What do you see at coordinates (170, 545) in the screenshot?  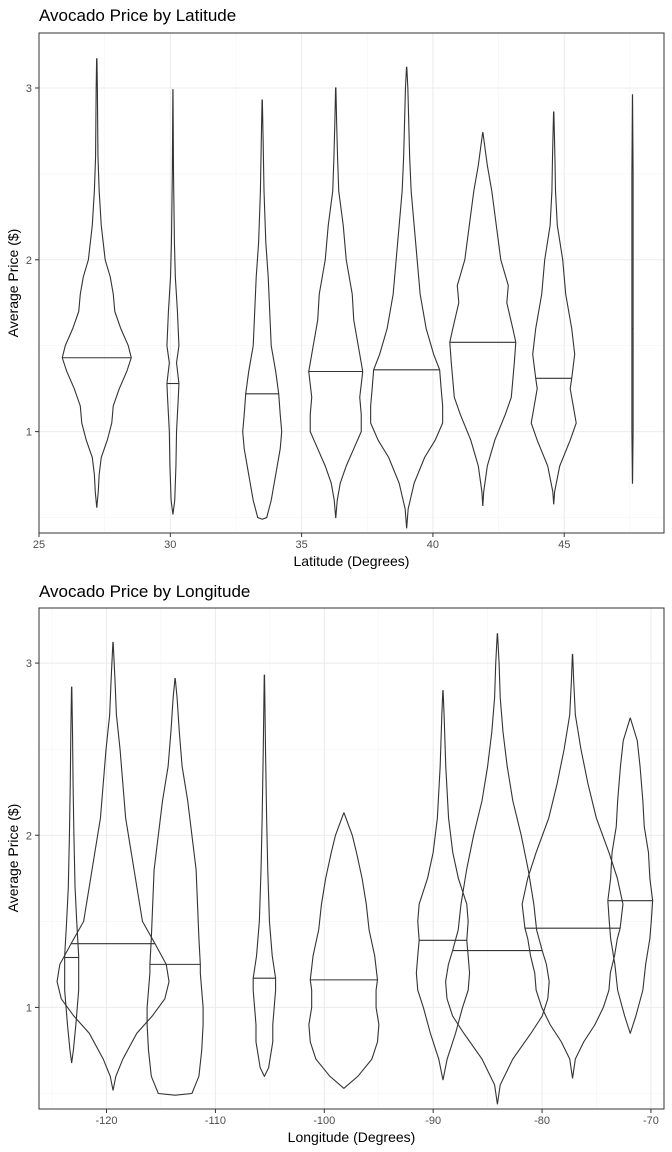 I see `x-tick-label: 30` at bounding box center [170, 545].